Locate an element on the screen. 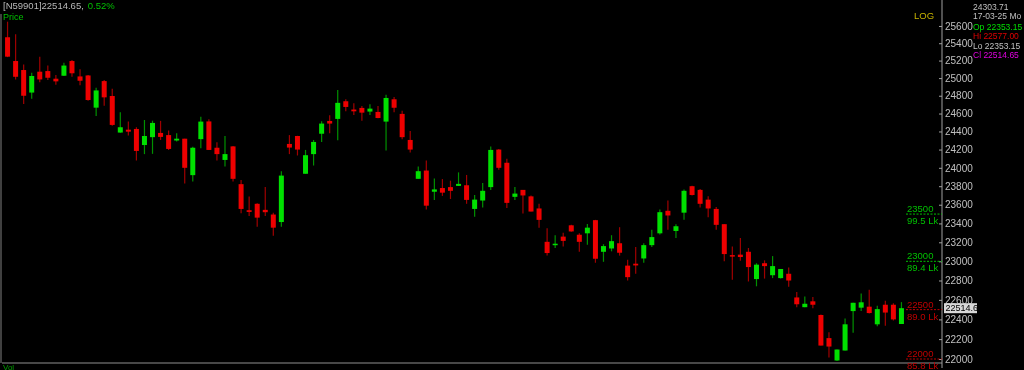 Image resolution: width=1024 pixels, height=370 pixels. y-tick-label: 23400 is located at coordinates (959, 224).